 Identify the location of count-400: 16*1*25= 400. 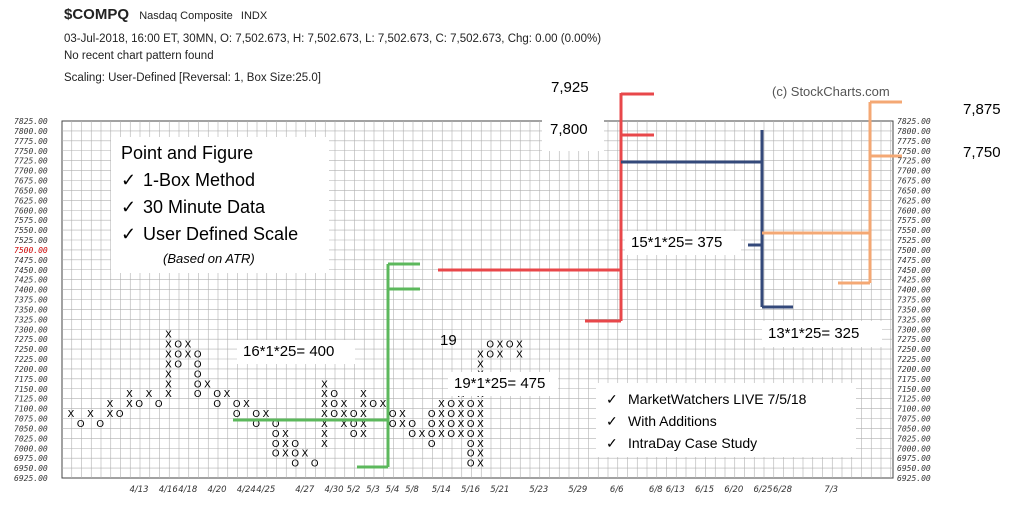
(289, 351).